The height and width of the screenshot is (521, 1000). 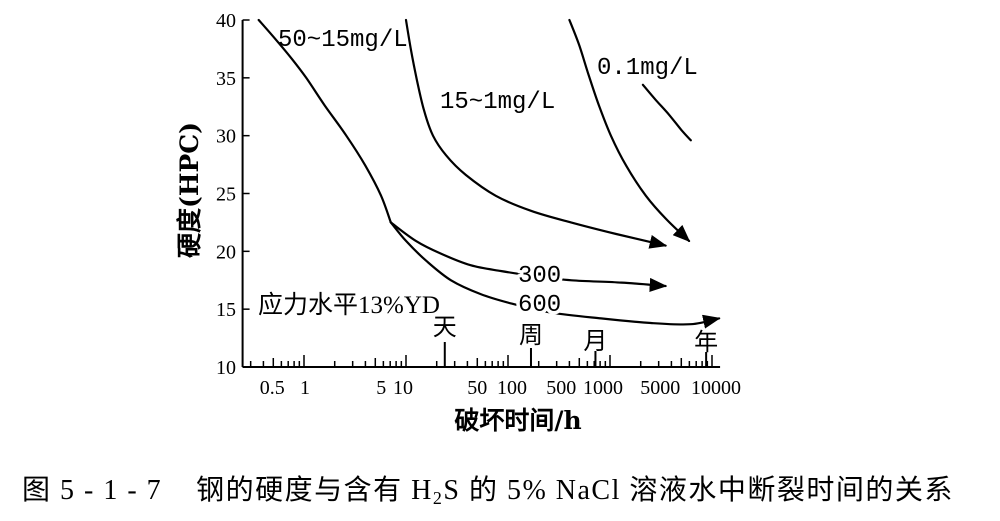 What do you see at coordinates (226, 368) in the screenshot?
I see `y-tick-label: 10` at bounding box center [226, 368].